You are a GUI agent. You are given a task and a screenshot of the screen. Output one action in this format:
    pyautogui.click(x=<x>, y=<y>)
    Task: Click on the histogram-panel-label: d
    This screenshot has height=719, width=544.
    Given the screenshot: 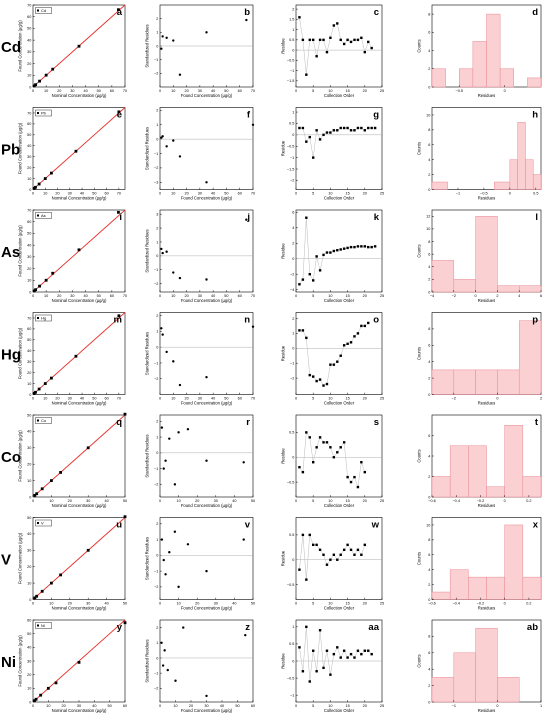 What is the action you would take?
    pyautogui.click(x=535, y=12)
    